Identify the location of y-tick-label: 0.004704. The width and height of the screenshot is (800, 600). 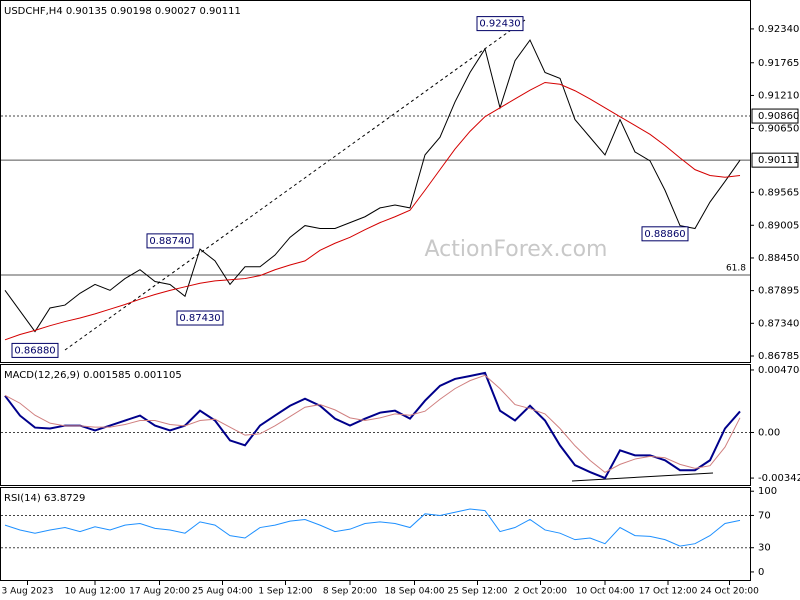
(779, 370).